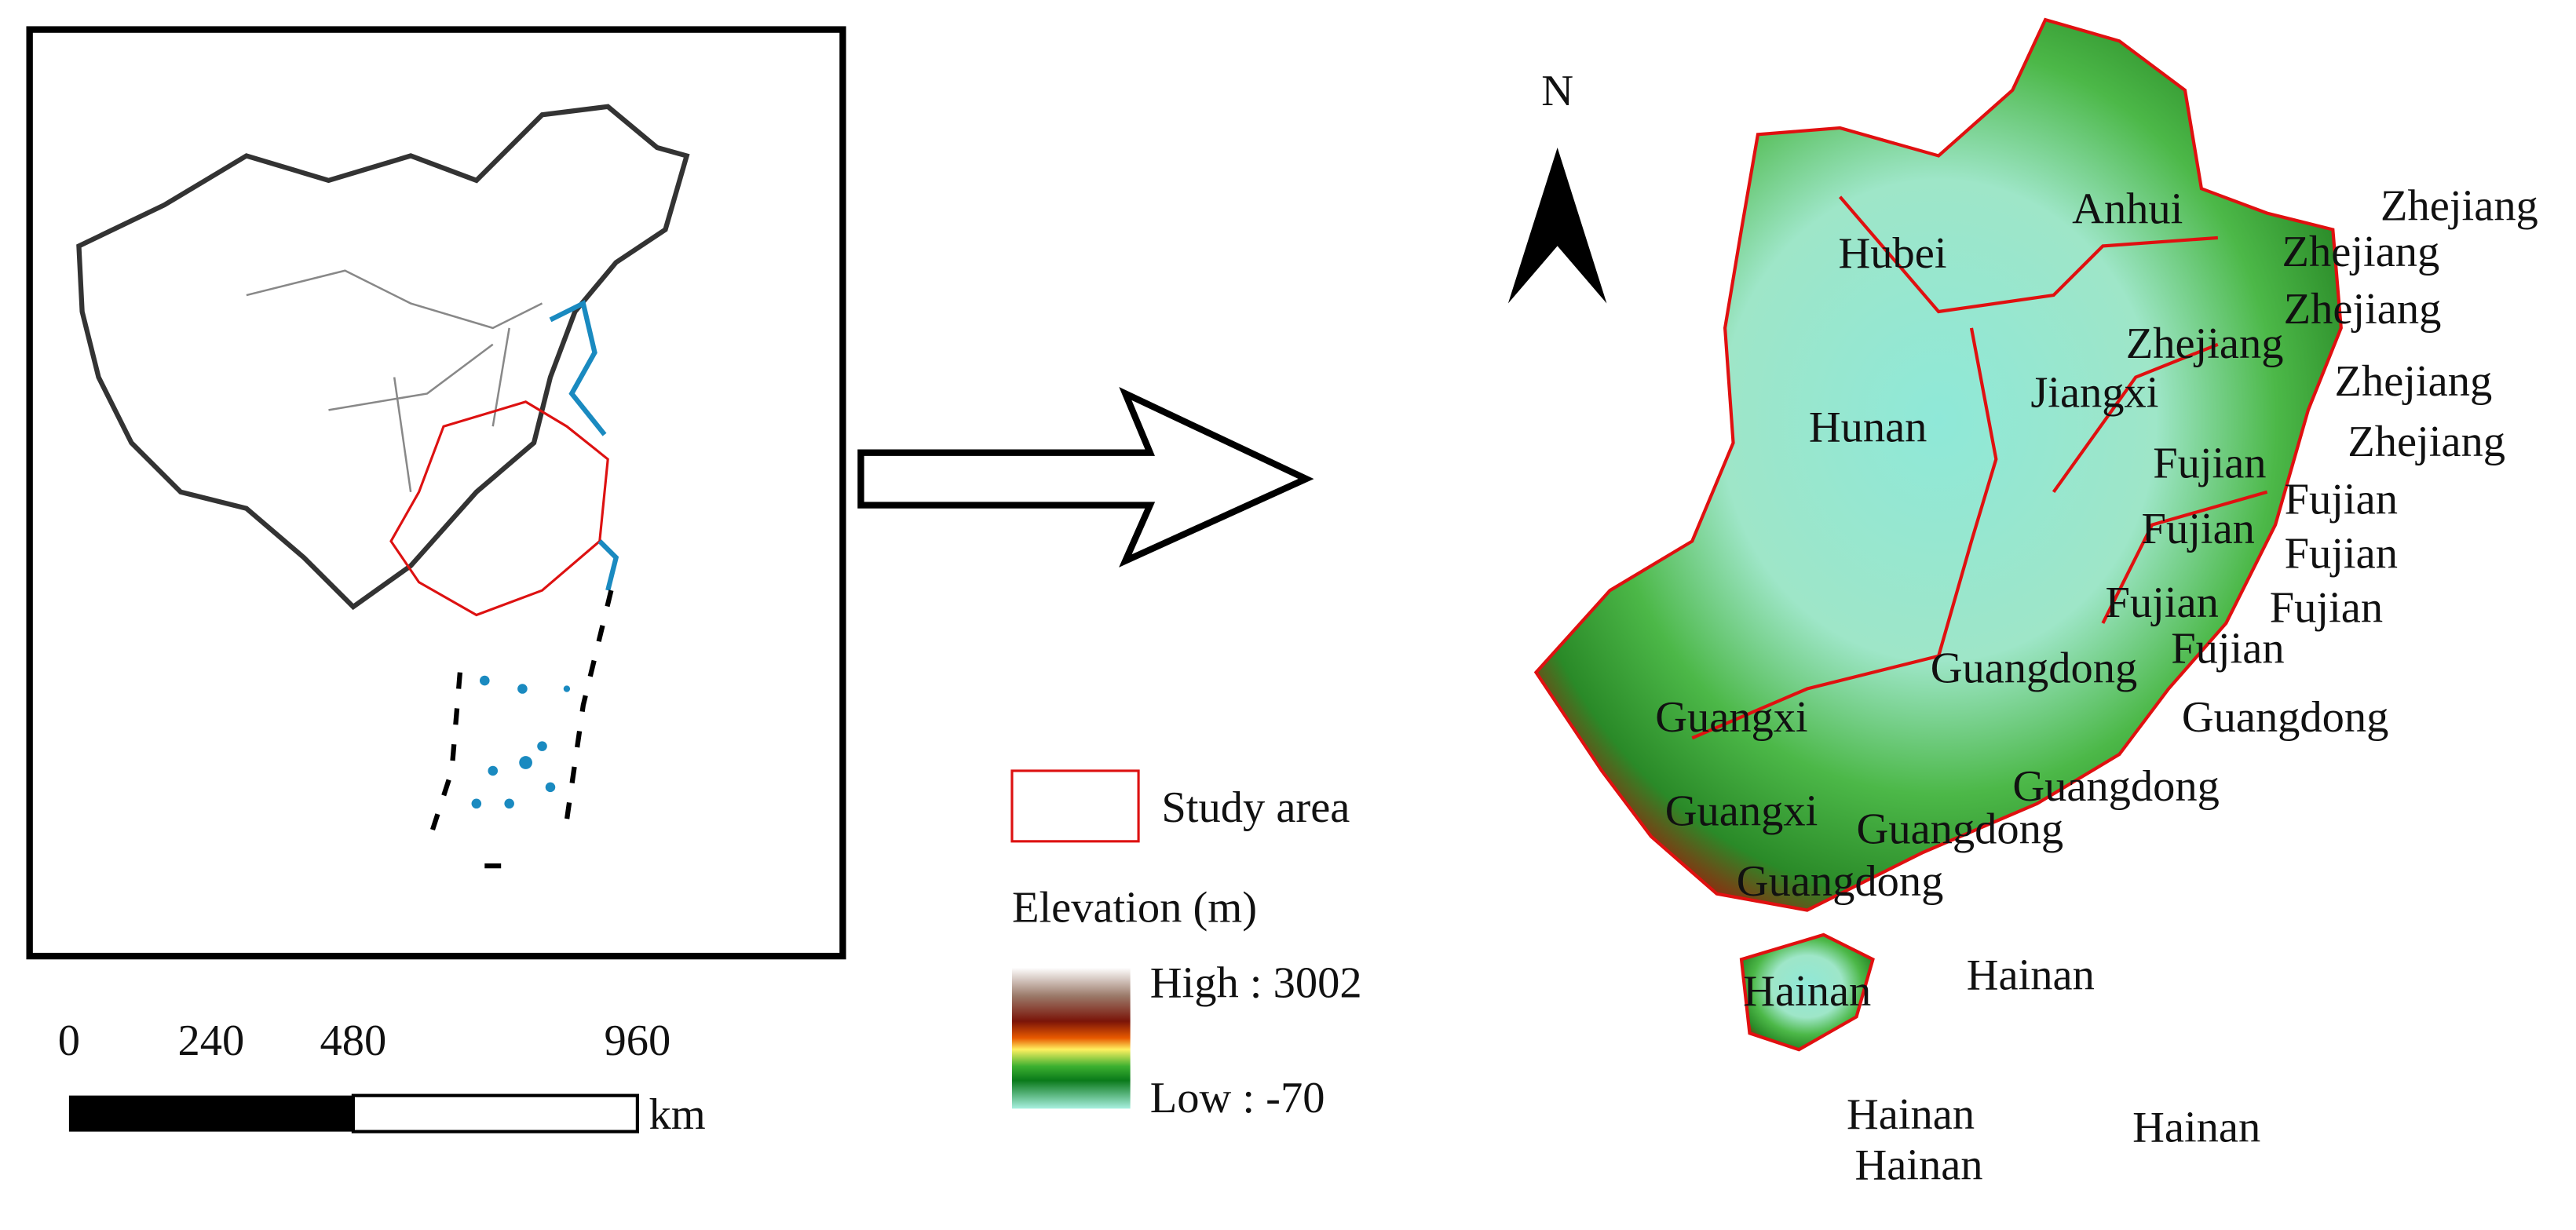 The height and width of the screenshot is (1230, 2576). I want to click on scale-white, so click(495, 1113).